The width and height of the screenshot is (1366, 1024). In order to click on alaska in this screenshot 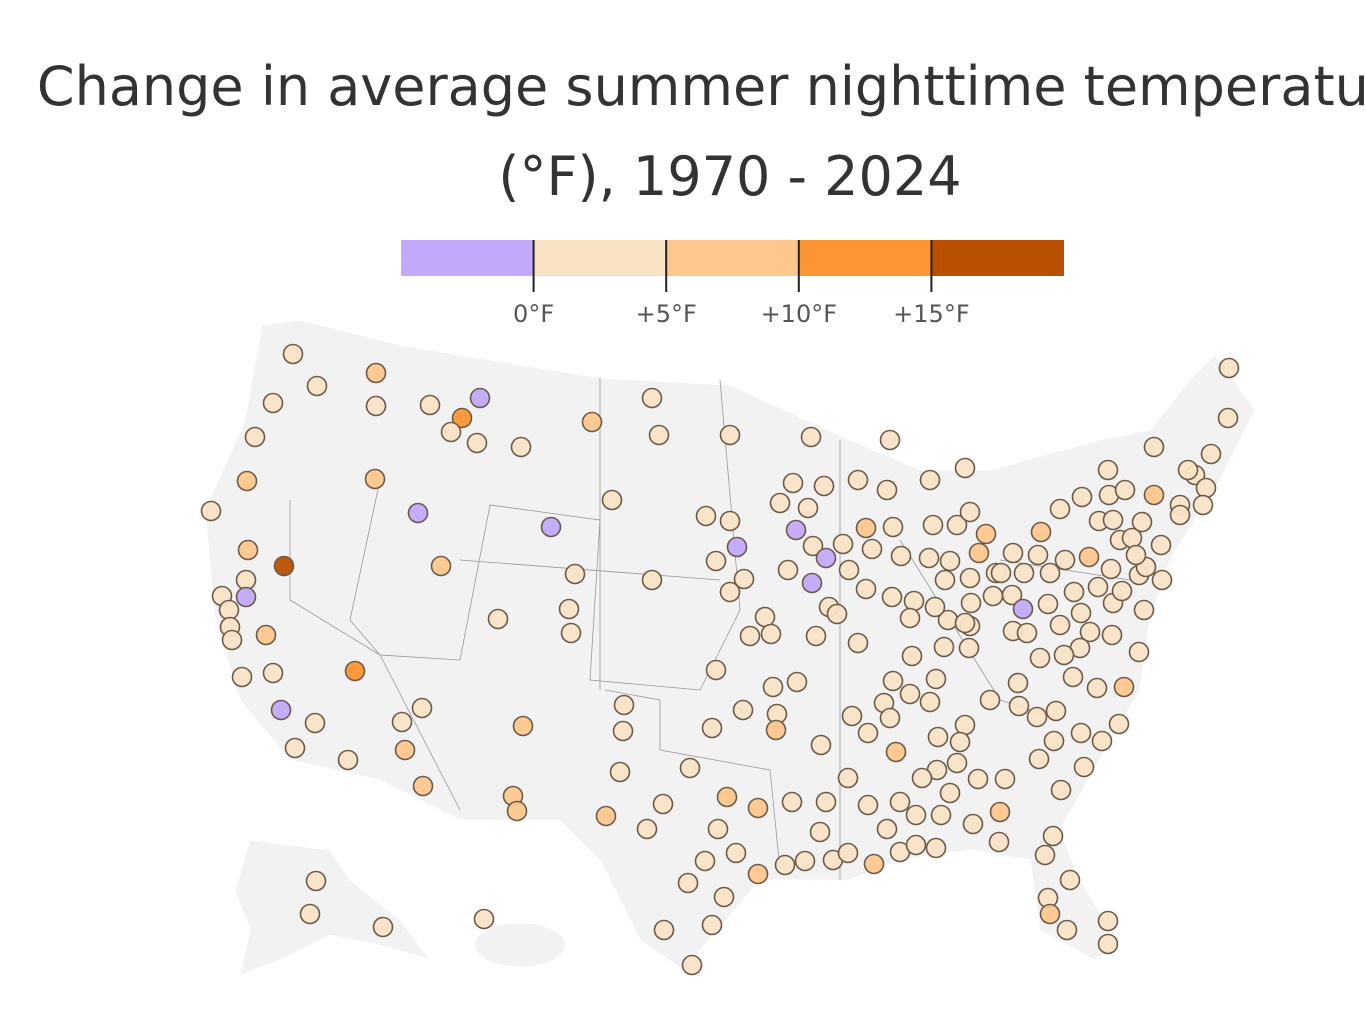, I will do `click(333, 907)`.